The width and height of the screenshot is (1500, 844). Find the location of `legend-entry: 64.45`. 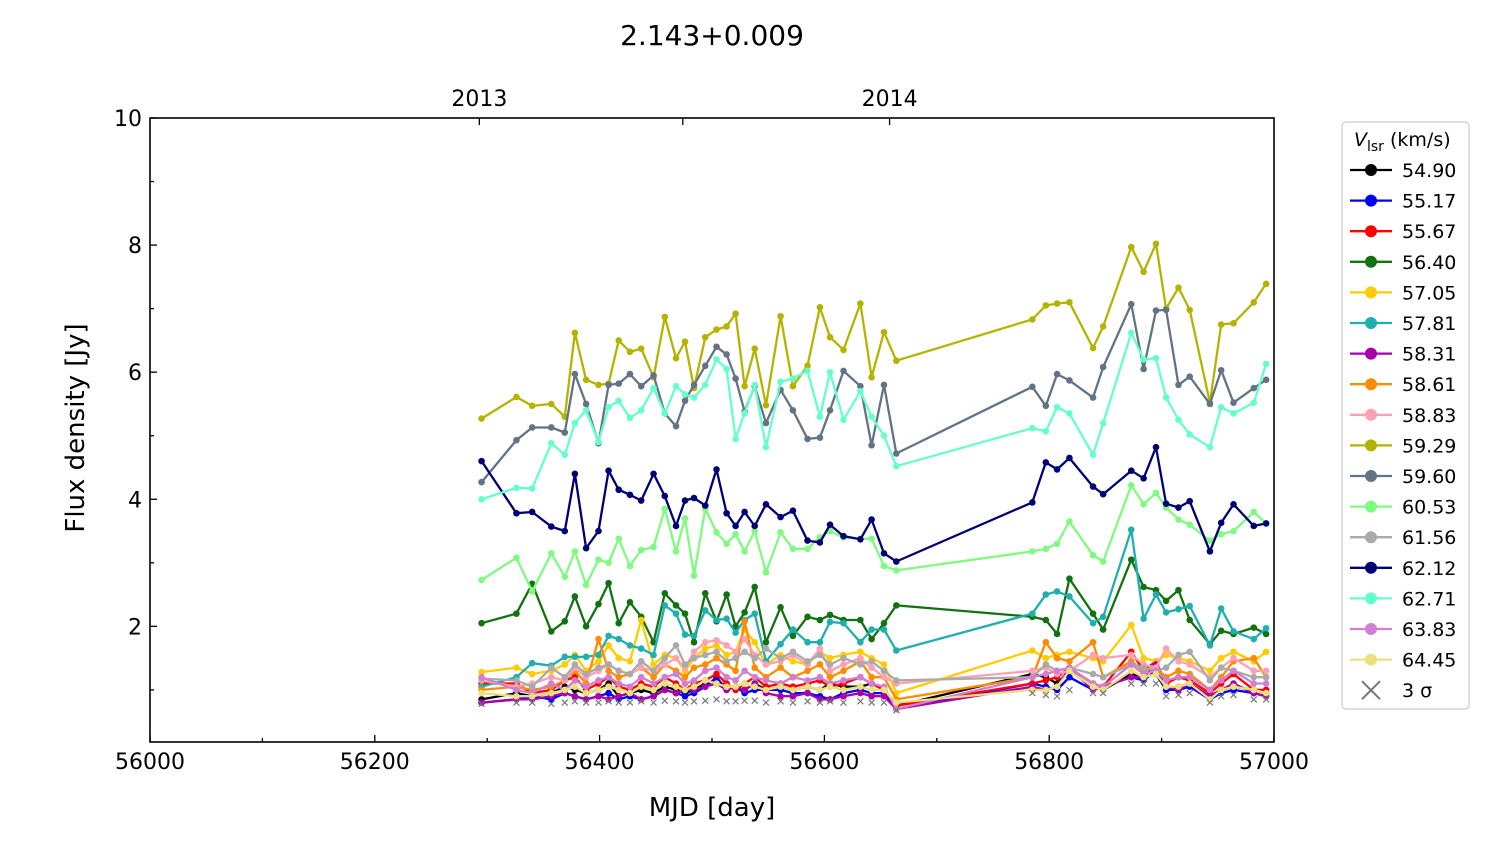

legend-entry: 64.45 is located at coordinates (1403, 661).